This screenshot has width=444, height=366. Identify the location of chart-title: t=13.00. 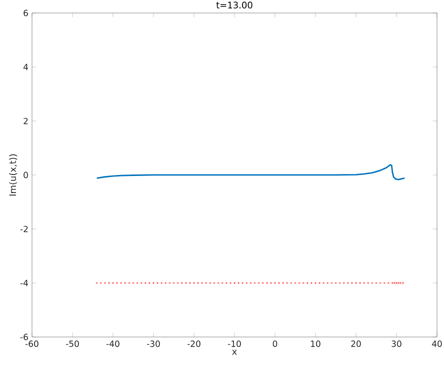
(234, 5).